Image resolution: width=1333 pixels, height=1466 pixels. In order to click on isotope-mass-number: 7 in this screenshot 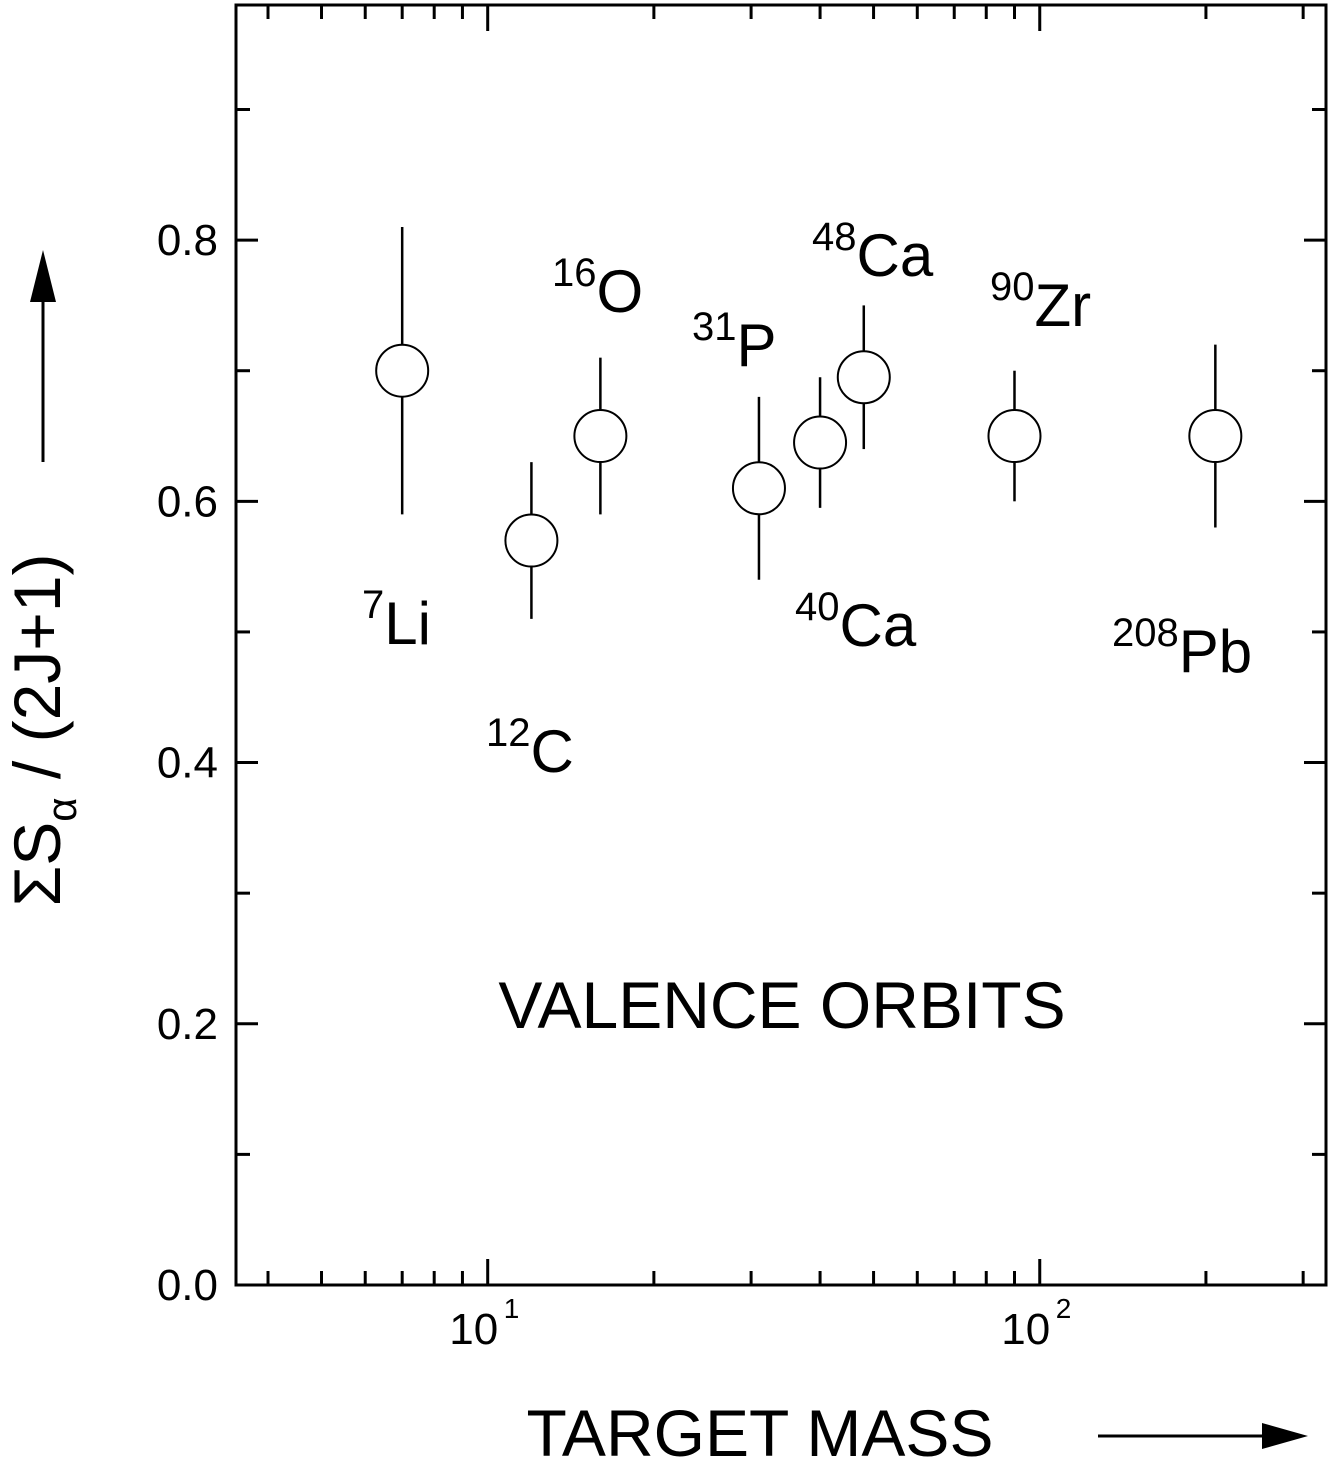, I will do `click(373, 605)`.